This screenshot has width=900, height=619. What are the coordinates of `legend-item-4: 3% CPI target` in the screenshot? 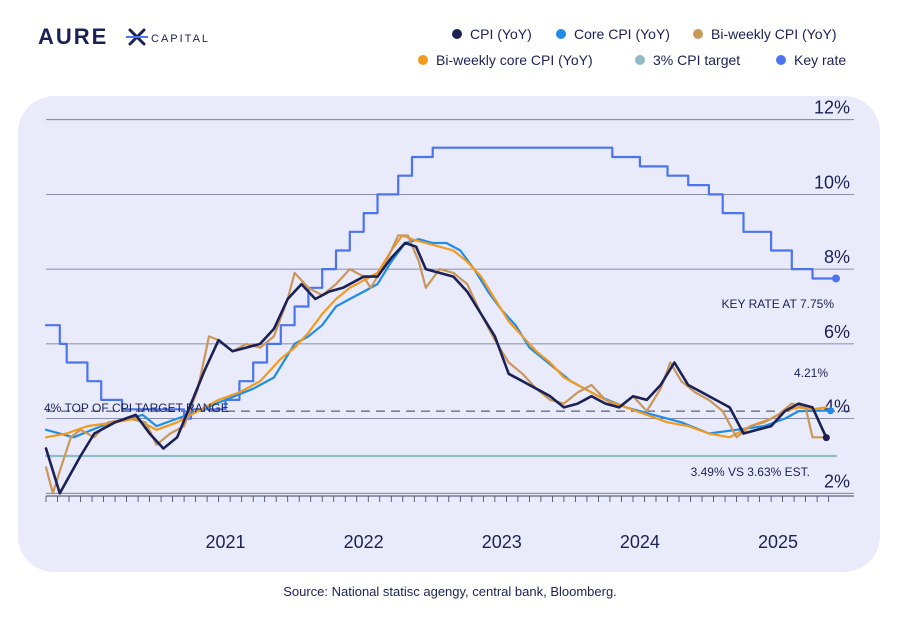 It's located at (687, 60).